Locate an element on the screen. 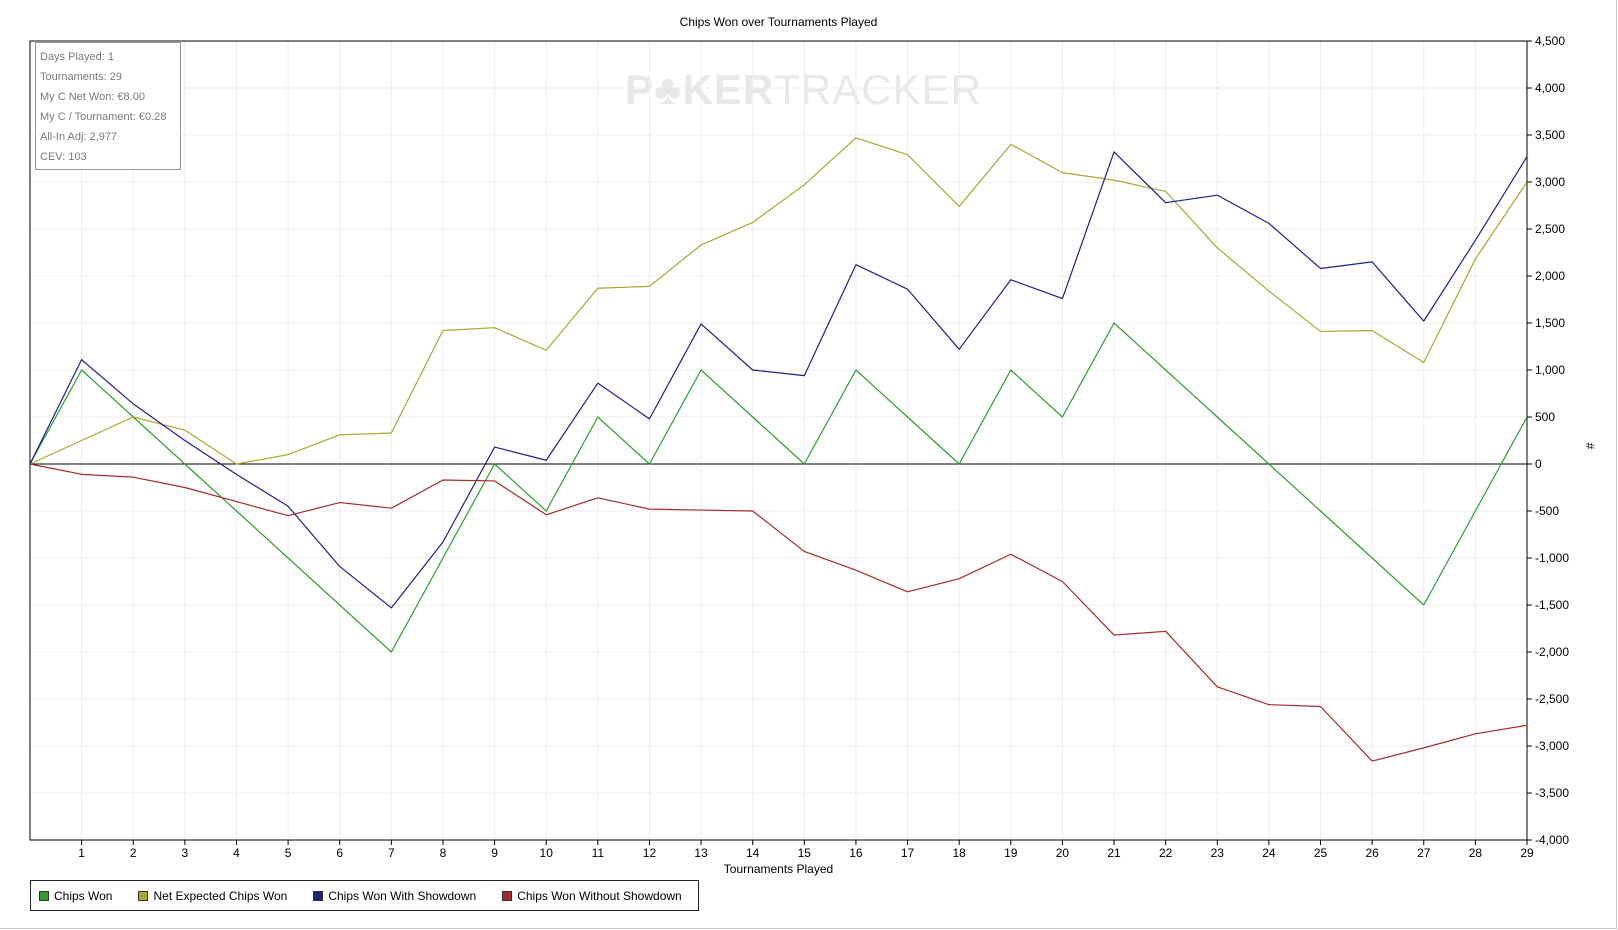 The width and height of the screenshot is (1618, 930). x-tick-label-28: 28 is located at coordinates (1476, 853).